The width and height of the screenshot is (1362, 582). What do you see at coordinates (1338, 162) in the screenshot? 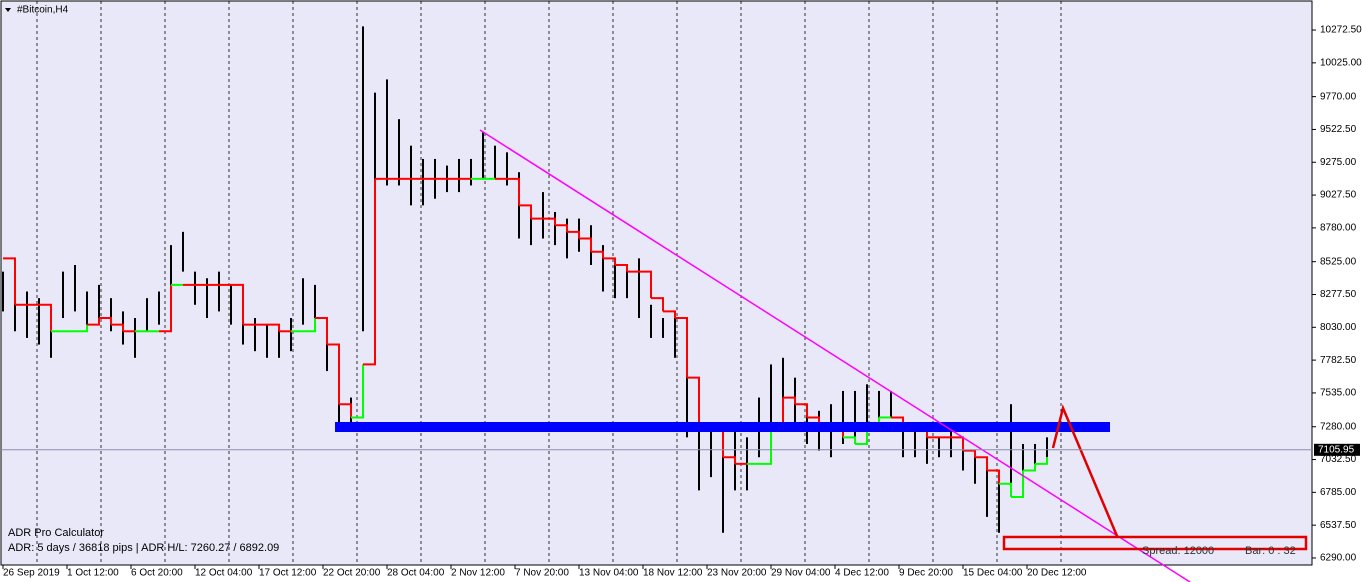
I see `y-tick-label: 9275.00` at bounding box center [1338, 162].